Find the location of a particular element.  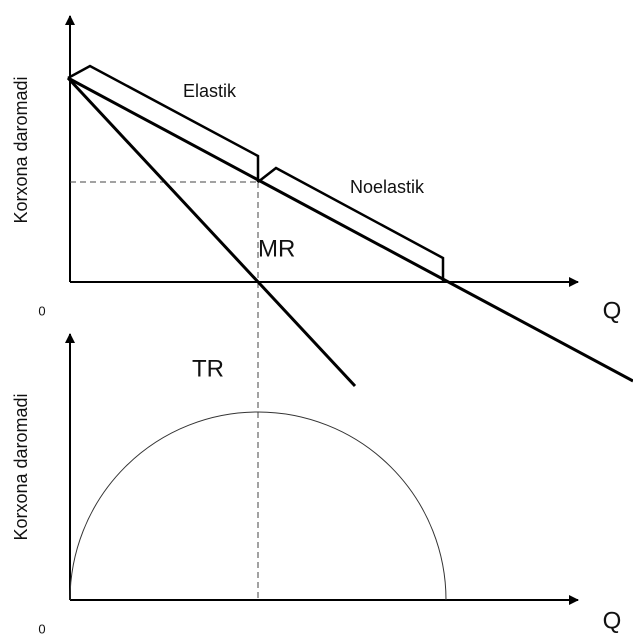

inelastic-label: Noelastik is located at coordinates (387, 187).